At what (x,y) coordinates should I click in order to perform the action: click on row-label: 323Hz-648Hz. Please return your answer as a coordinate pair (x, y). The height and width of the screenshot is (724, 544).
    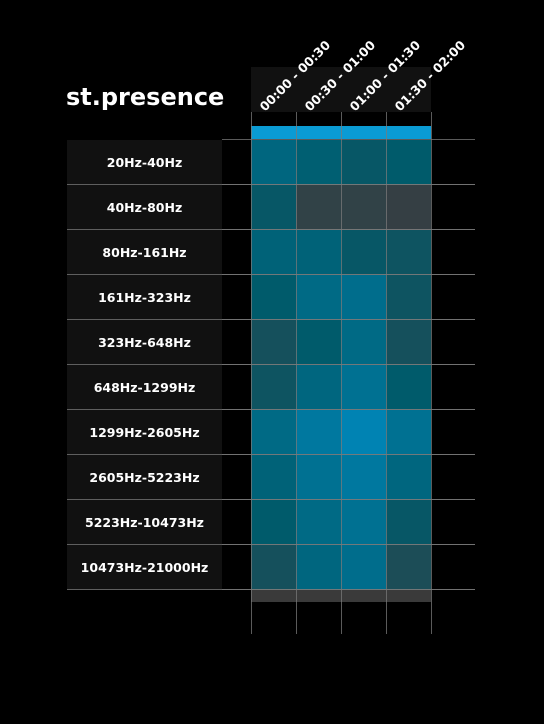
    Looking at the image, I should click on (144, 342).